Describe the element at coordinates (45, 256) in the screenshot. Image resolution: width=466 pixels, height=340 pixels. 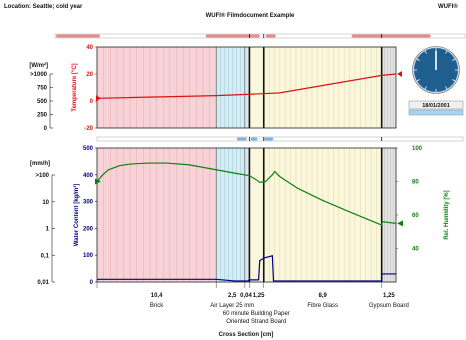
I see `rain-tick-label: 0,1` at that location.